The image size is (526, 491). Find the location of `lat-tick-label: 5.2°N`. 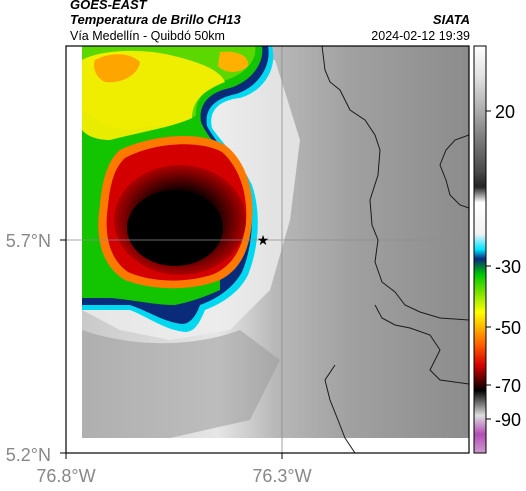

lat-tick-label: 5.2°N is located at coordinates (28, 455).